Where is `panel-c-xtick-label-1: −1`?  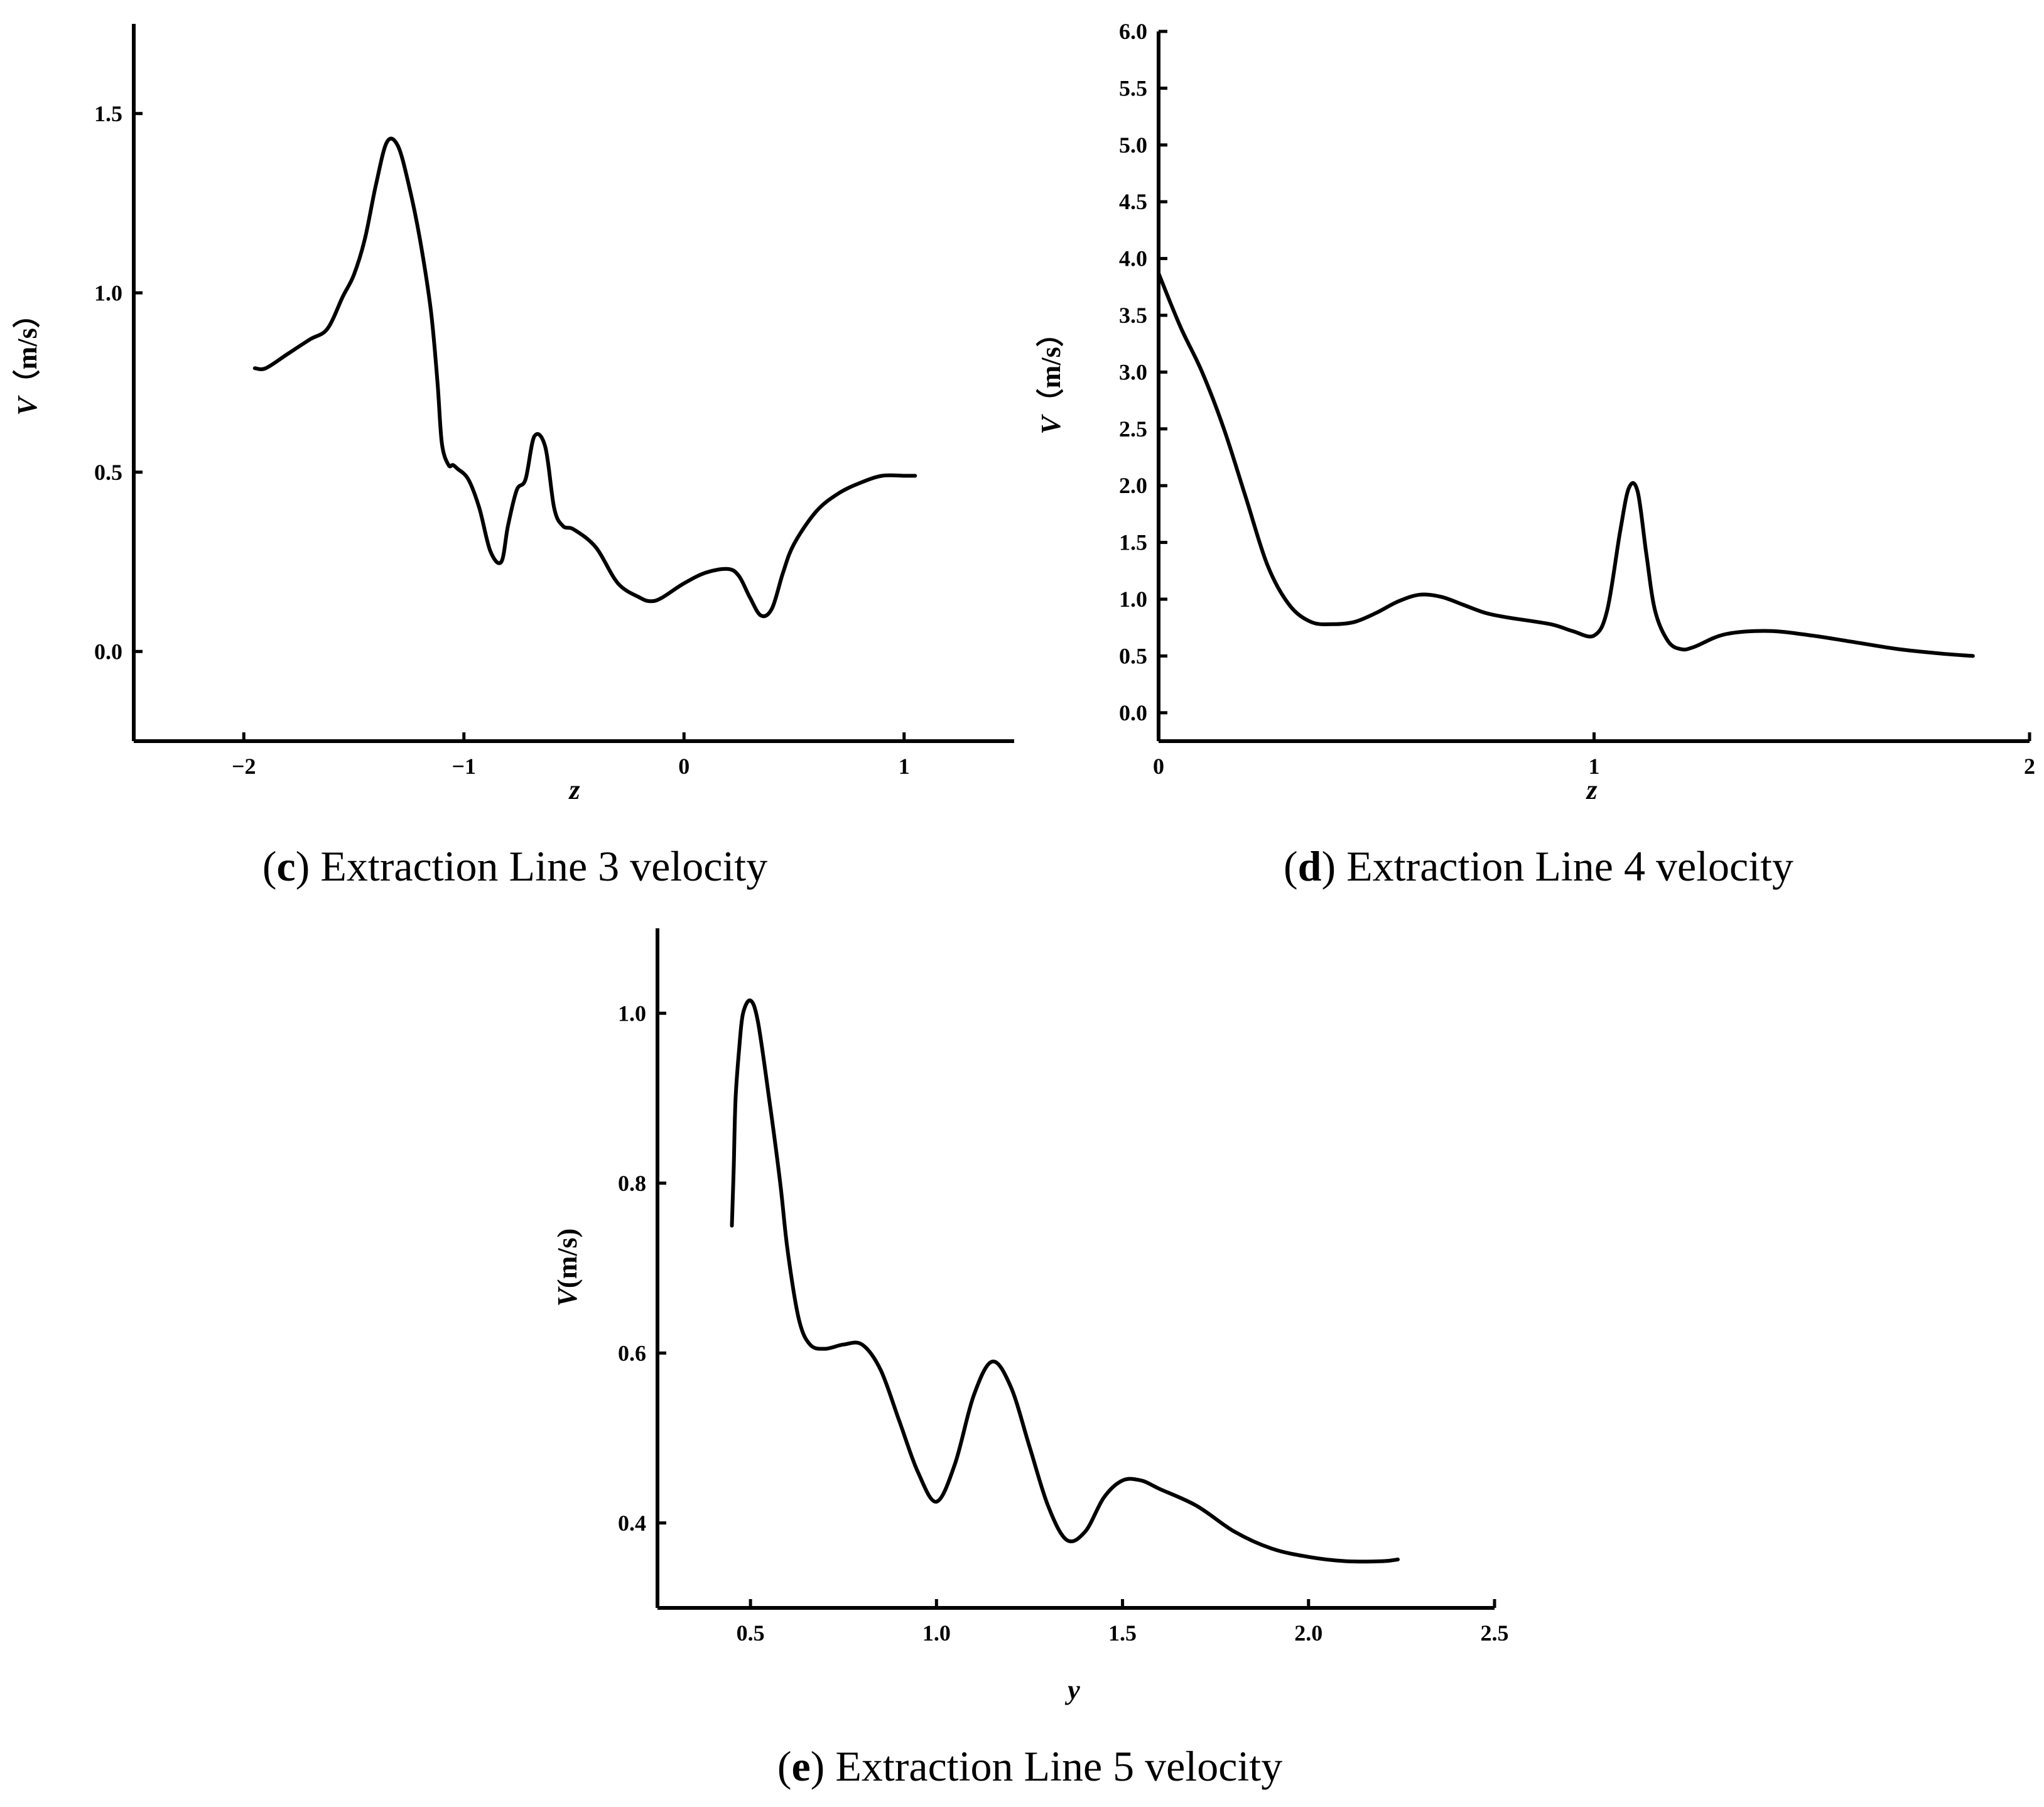 panel-c-xtick-label-1: −1 is located at coordinates (464, 767).